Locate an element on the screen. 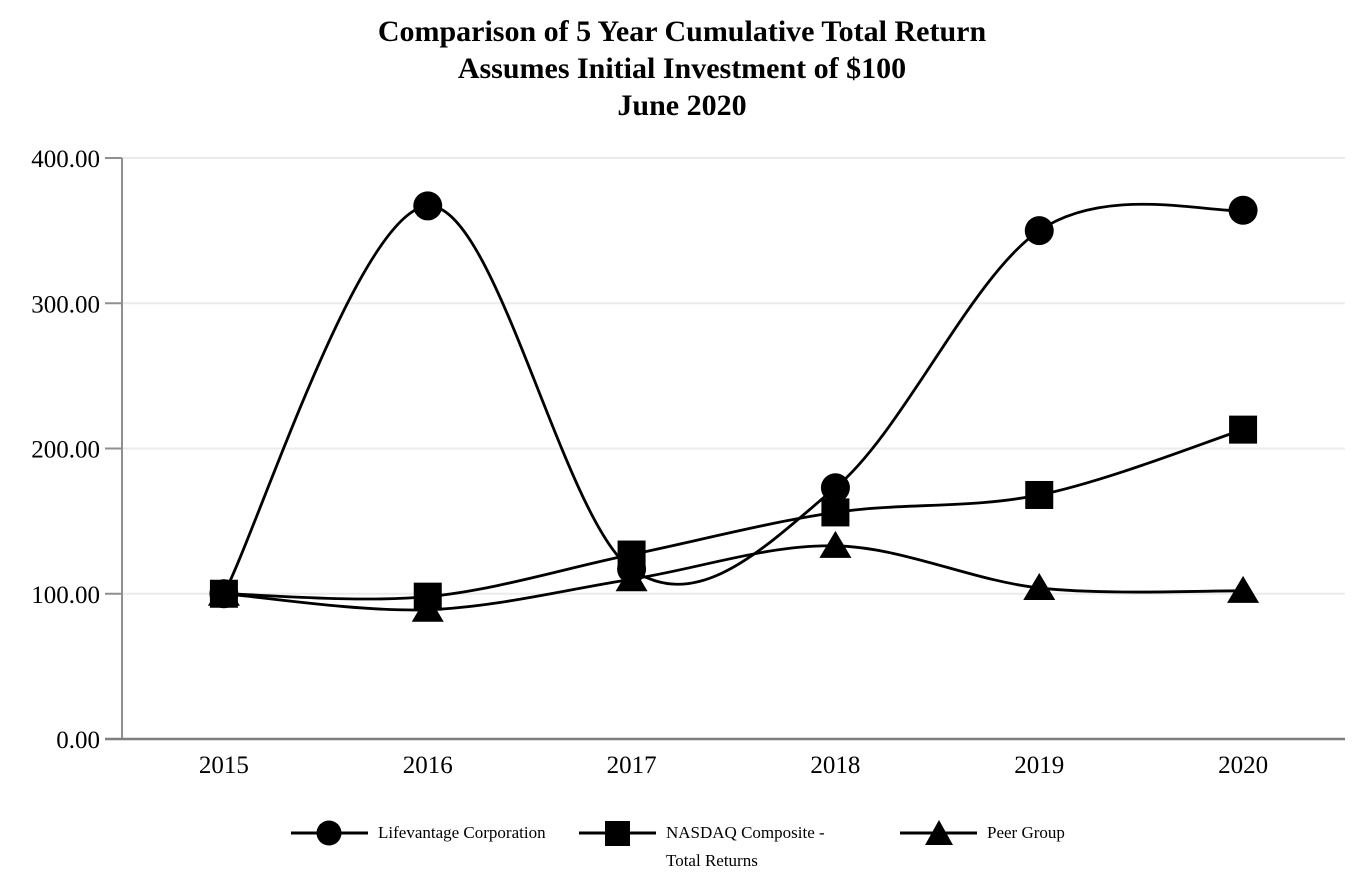 The image size is (1364, 896). x-tick-label: 2020 is located at coordinates (1243, 765).